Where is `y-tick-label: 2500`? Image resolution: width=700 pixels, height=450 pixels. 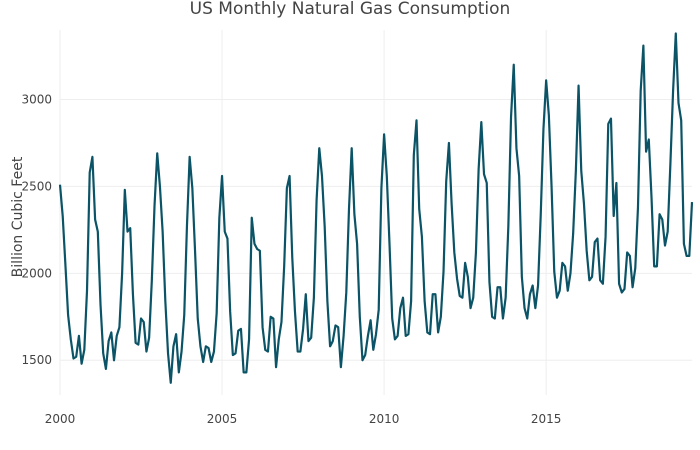
y-tick-label: 2500 is located at coordinates (36, 186).